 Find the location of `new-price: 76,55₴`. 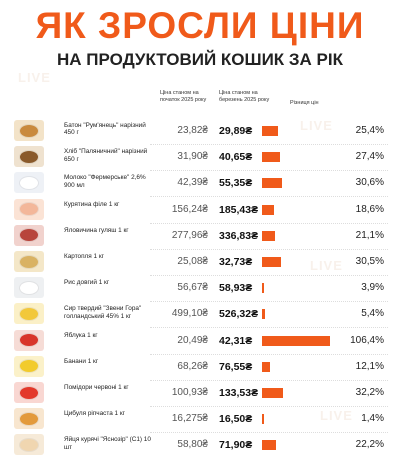

new-price: 76,55₴ is located at coordinates (236, 366).